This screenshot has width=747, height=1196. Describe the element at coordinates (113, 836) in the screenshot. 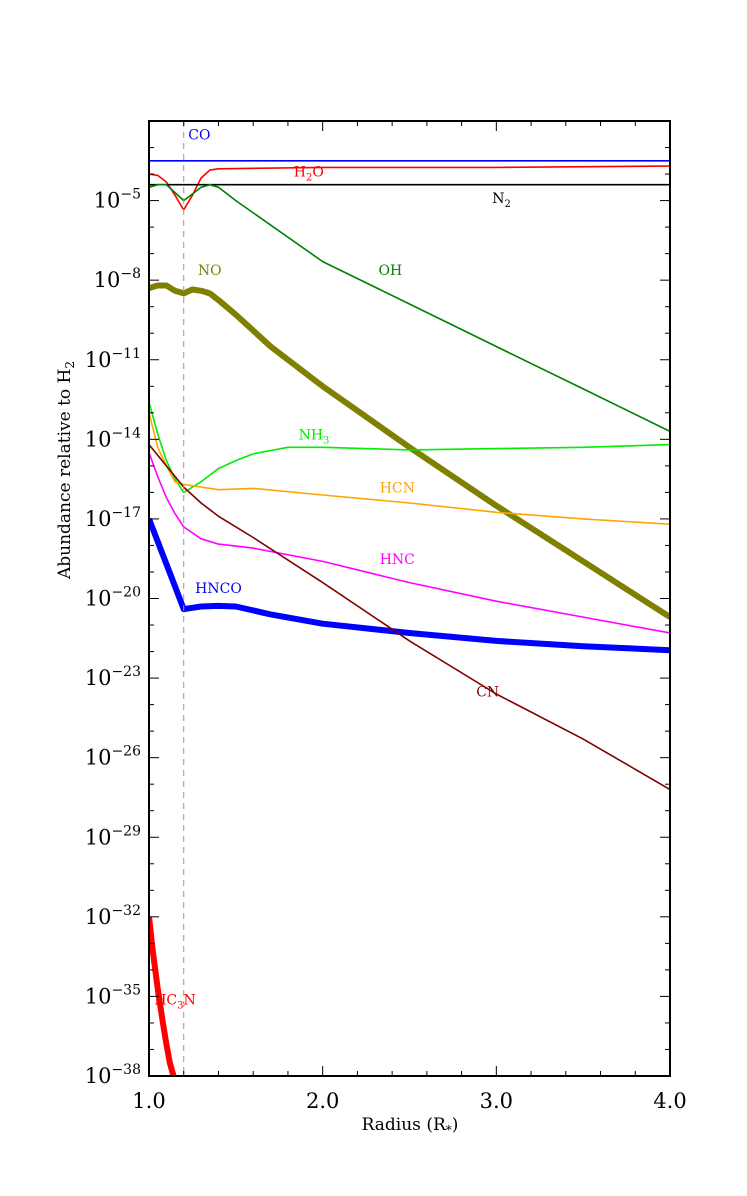

I see `y-tick-label: 10⁻²⁹` at that location.